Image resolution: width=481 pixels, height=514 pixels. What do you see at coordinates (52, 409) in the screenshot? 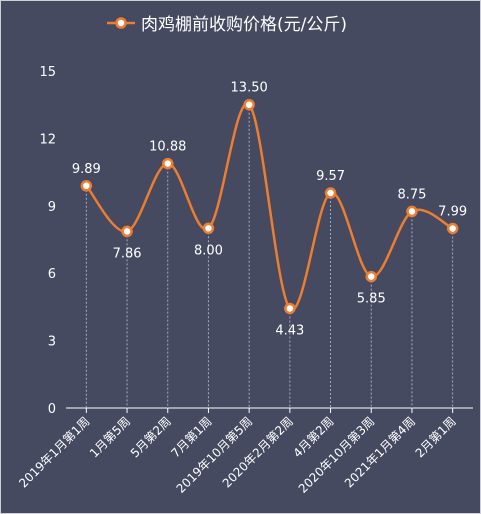
I see `y-tick-label: 0` at bounding box center [52, 409].